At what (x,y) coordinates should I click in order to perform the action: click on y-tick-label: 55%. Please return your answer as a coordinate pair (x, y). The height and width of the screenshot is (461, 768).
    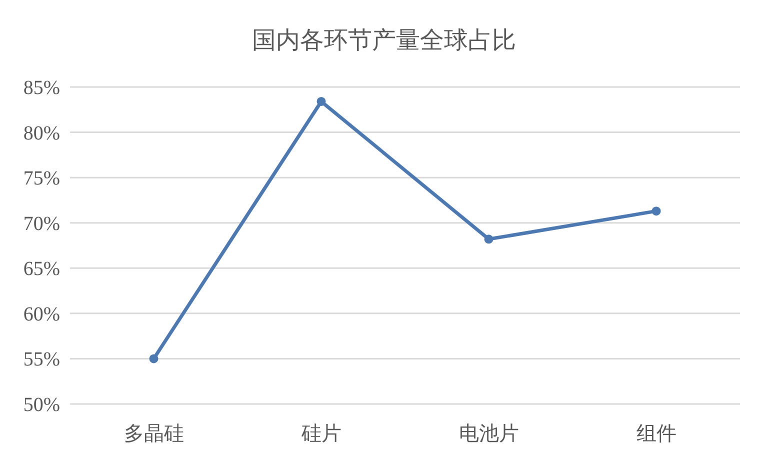
    Looking at the image, I should click on (41, 359).